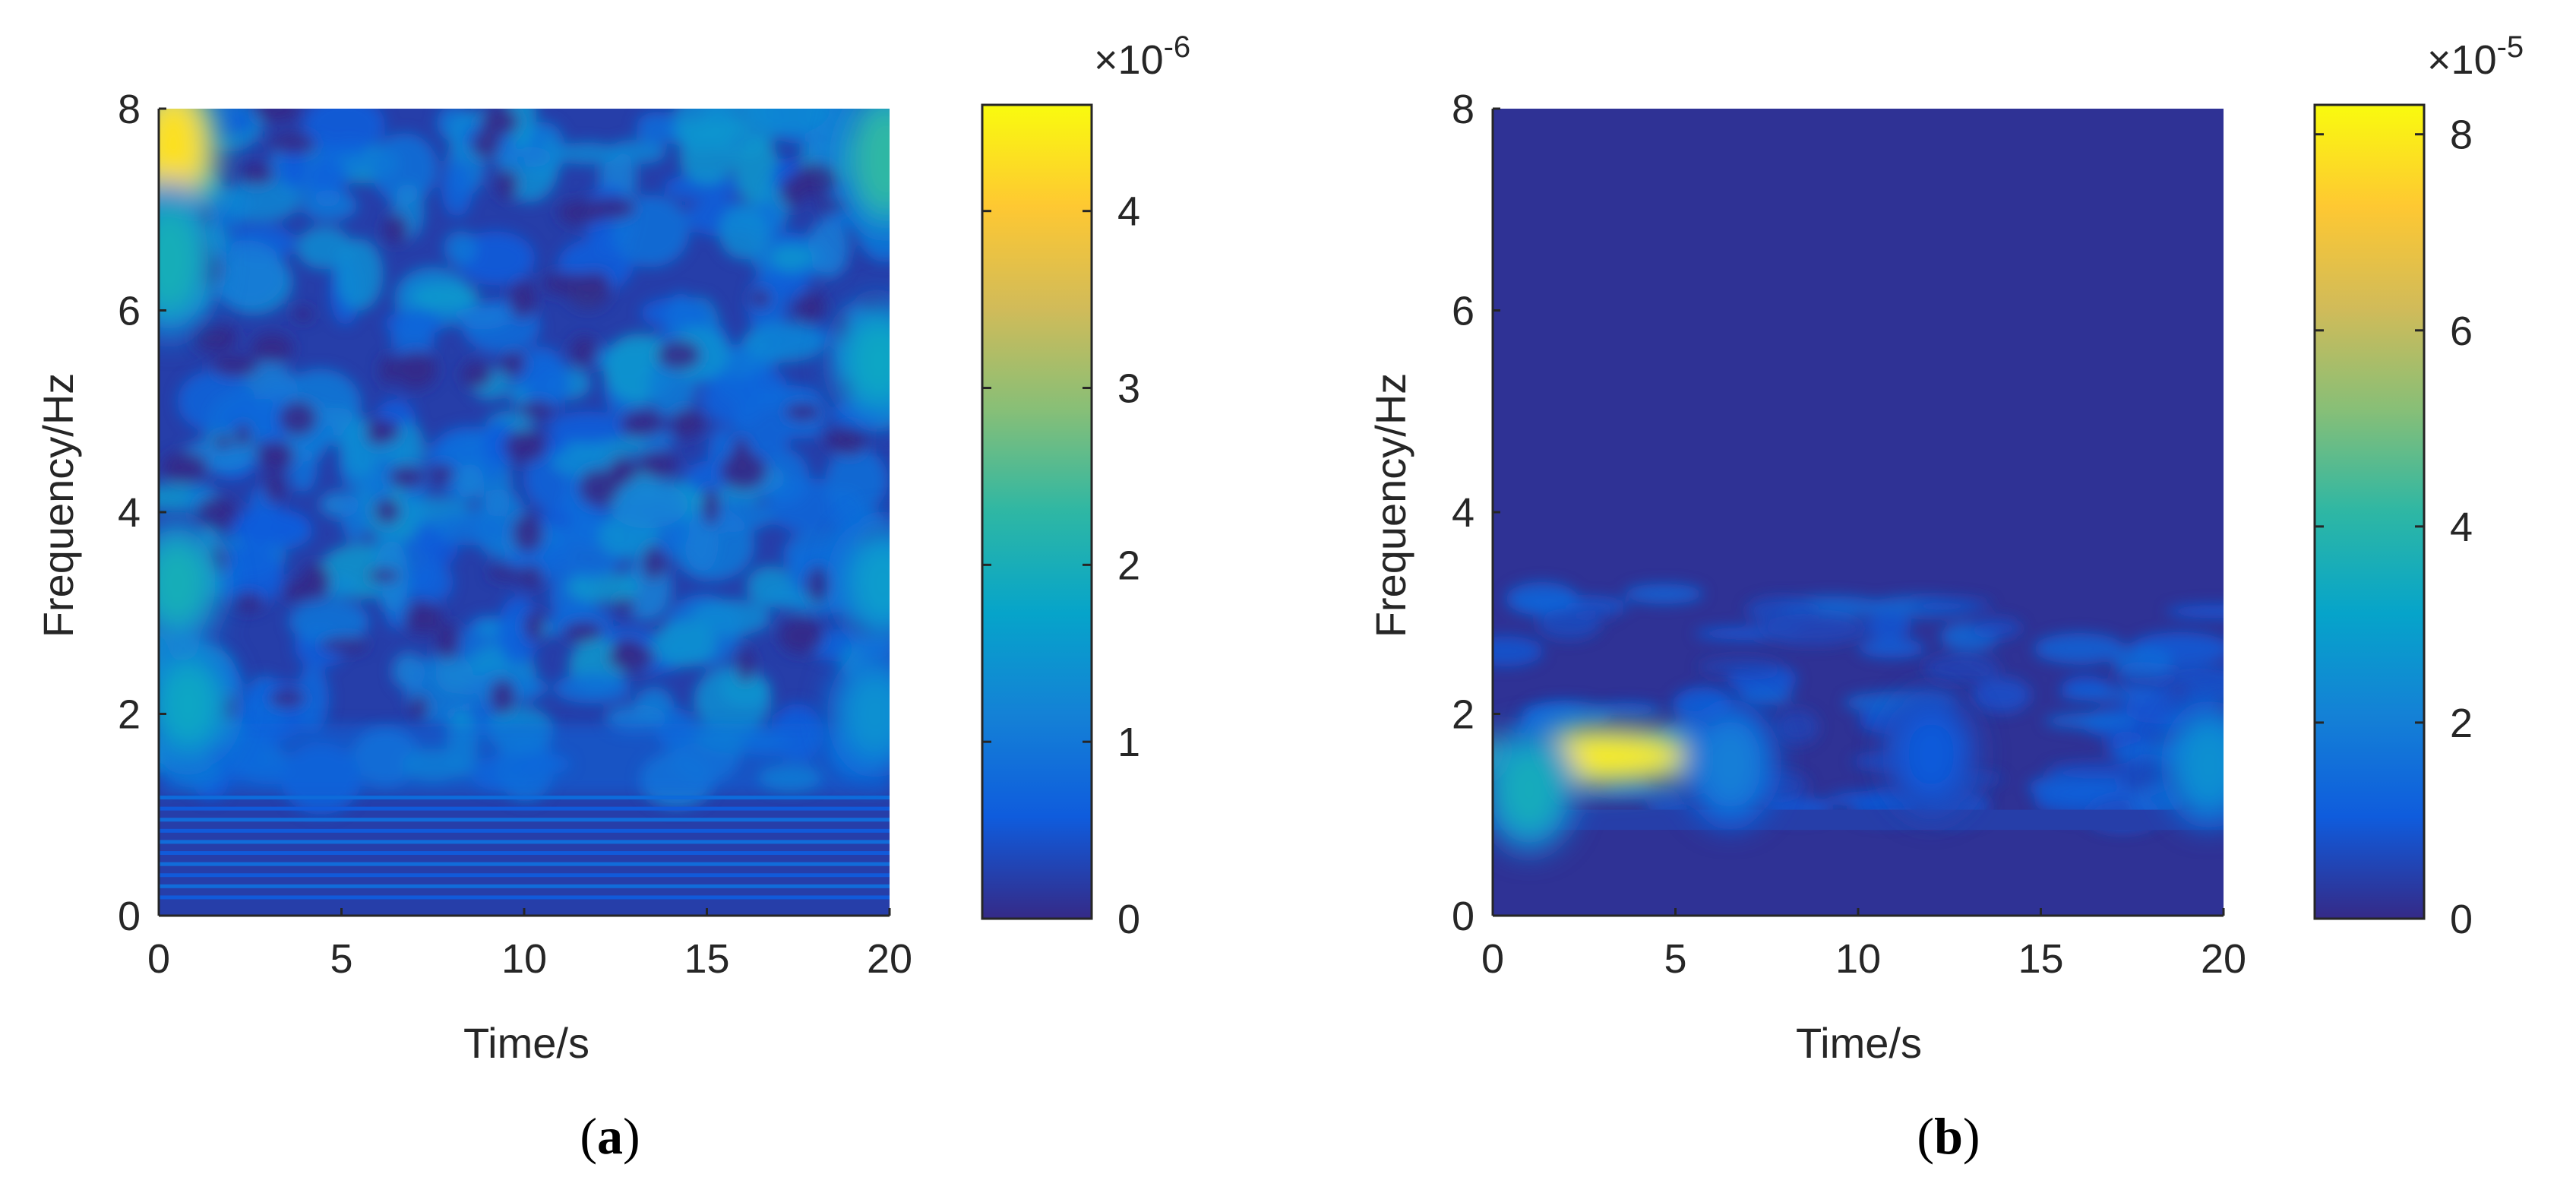 This screenshot has height=1193, width=2576. I want to click on colorbar-tick-label: 4, so click(1128, 212).